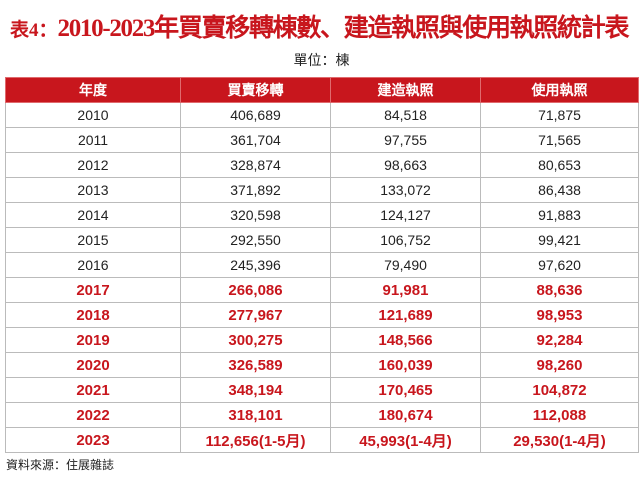 The image size is (643, 480). What do you see at coordinates (405, 240) in the screenshot?
I see `value-cell: 106,752` at bounding box center [405, 240].